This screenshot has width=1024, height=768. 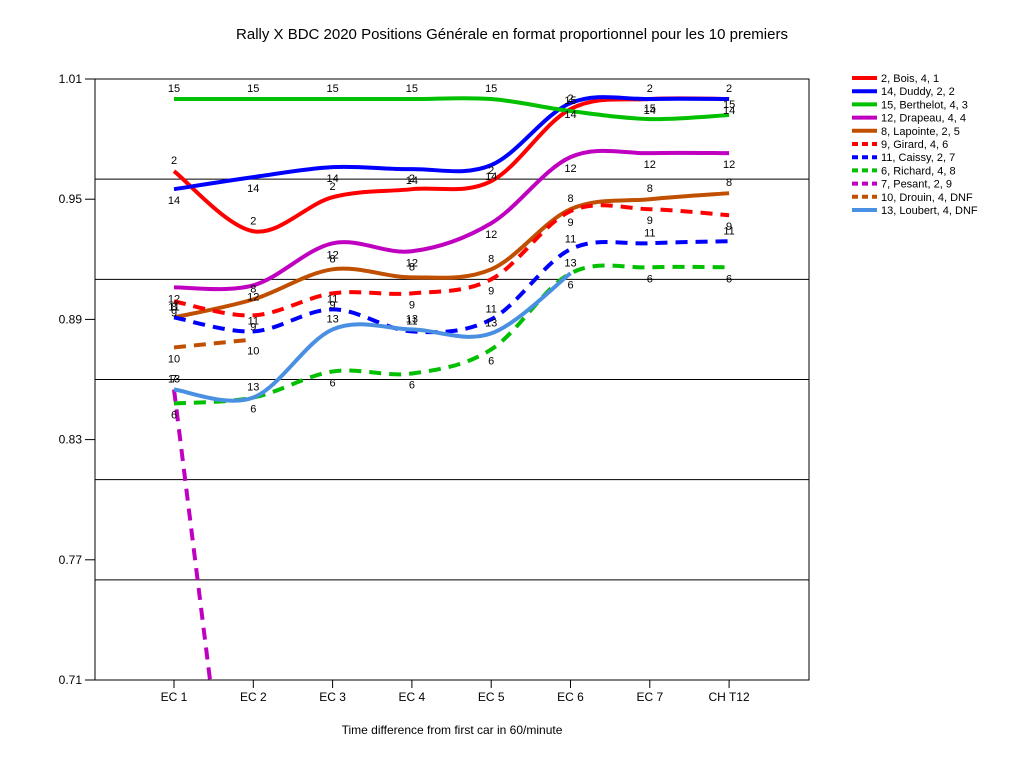 What do you see at coordinates (412, 697) in the screenshot?
I see `x-tick-label: EC 4` at bounding box center [412, 697].